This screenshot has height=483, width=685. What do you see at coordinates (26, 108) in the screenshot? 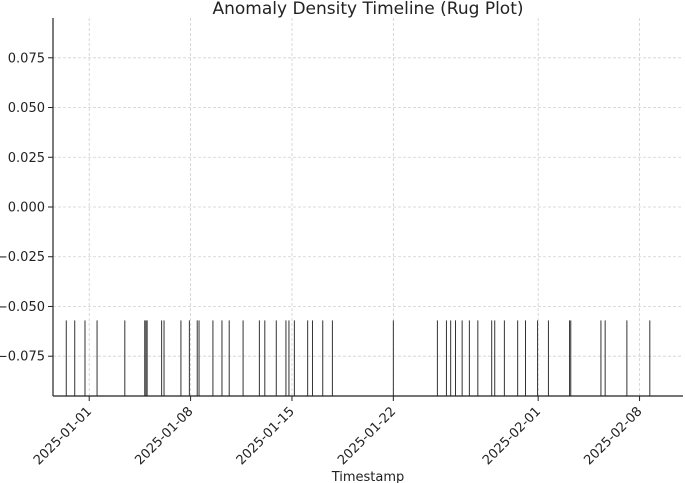
I see `y-tick-label: 0.050` at bounding box center [26, 108].